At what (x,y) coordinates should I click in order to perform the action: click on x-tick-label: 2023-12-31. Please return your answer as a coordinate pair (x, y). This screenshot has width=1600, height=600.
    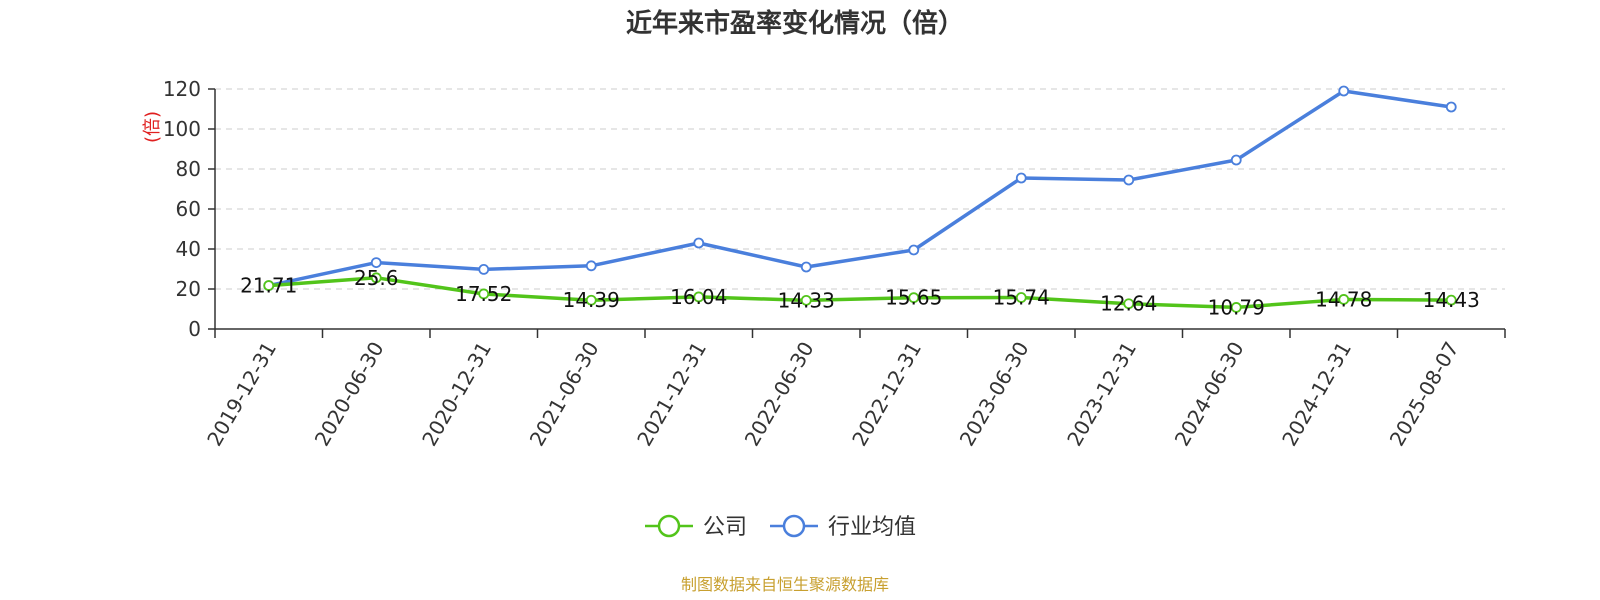
    Looking at the image, I should click on (1101, 394).